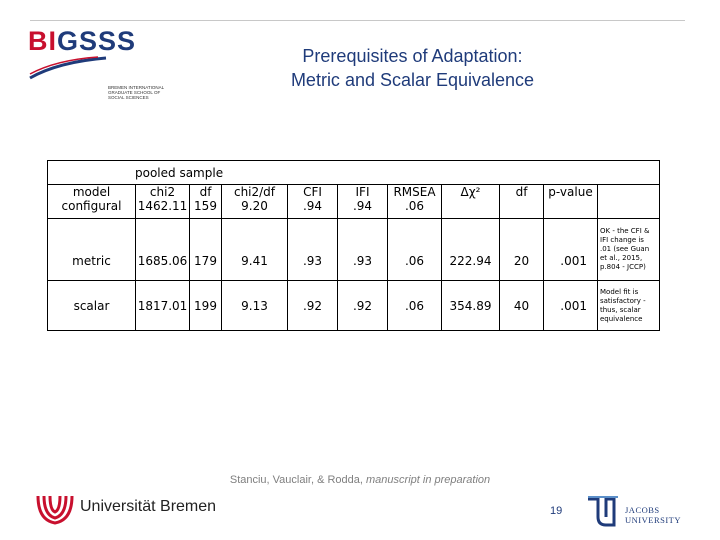  What do you see at coordinates (68, 68) in the screenshot?
I see `bigsss-swoosh-icon` at bounding box center [68, 68].